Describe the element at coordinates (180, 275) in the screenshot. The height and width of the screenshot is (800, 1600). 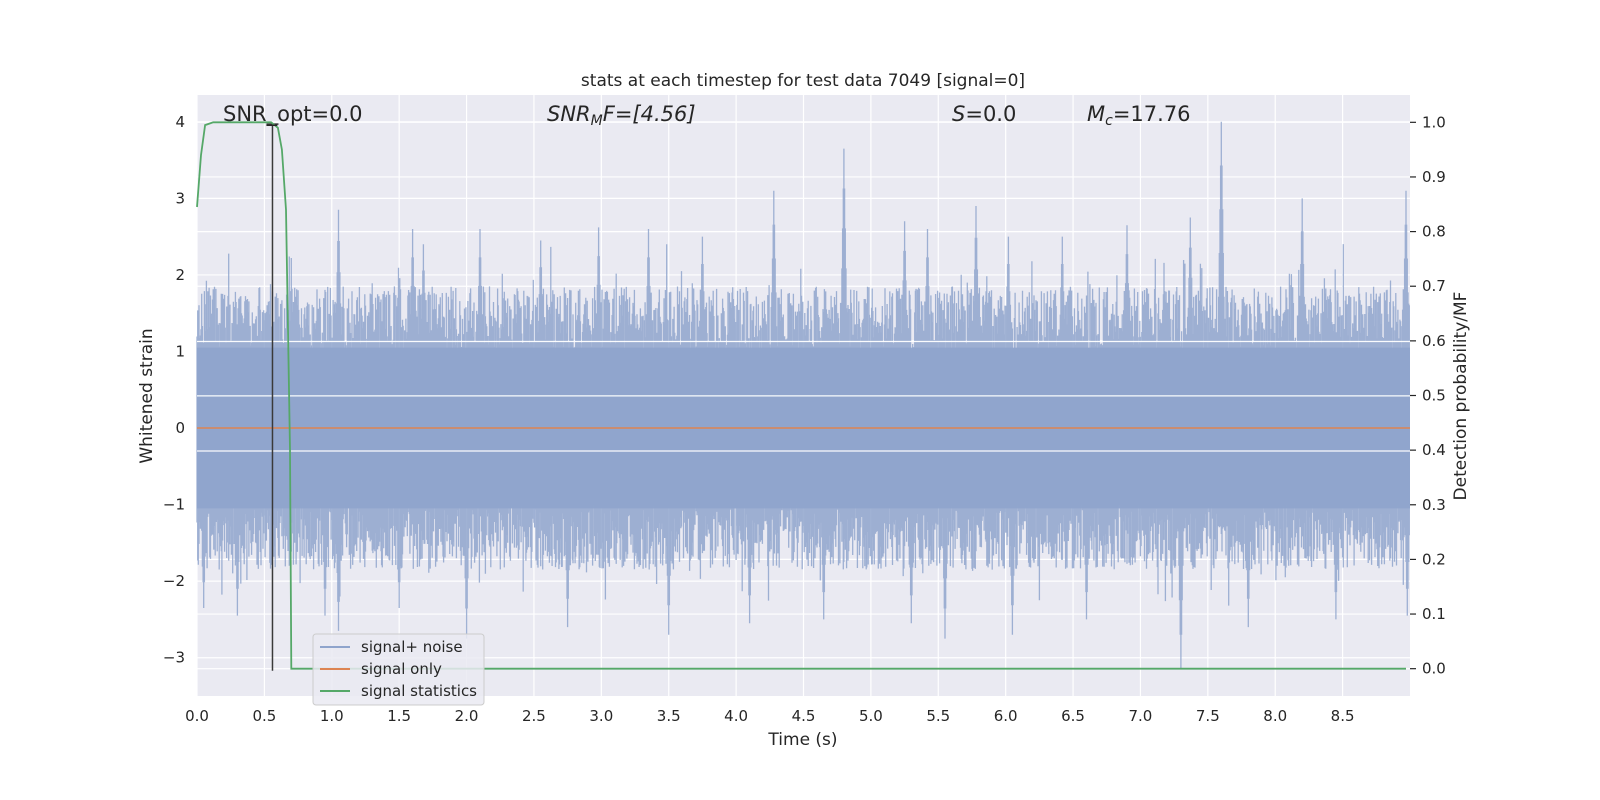
I see `y-tick-label-2: 2` at that location.